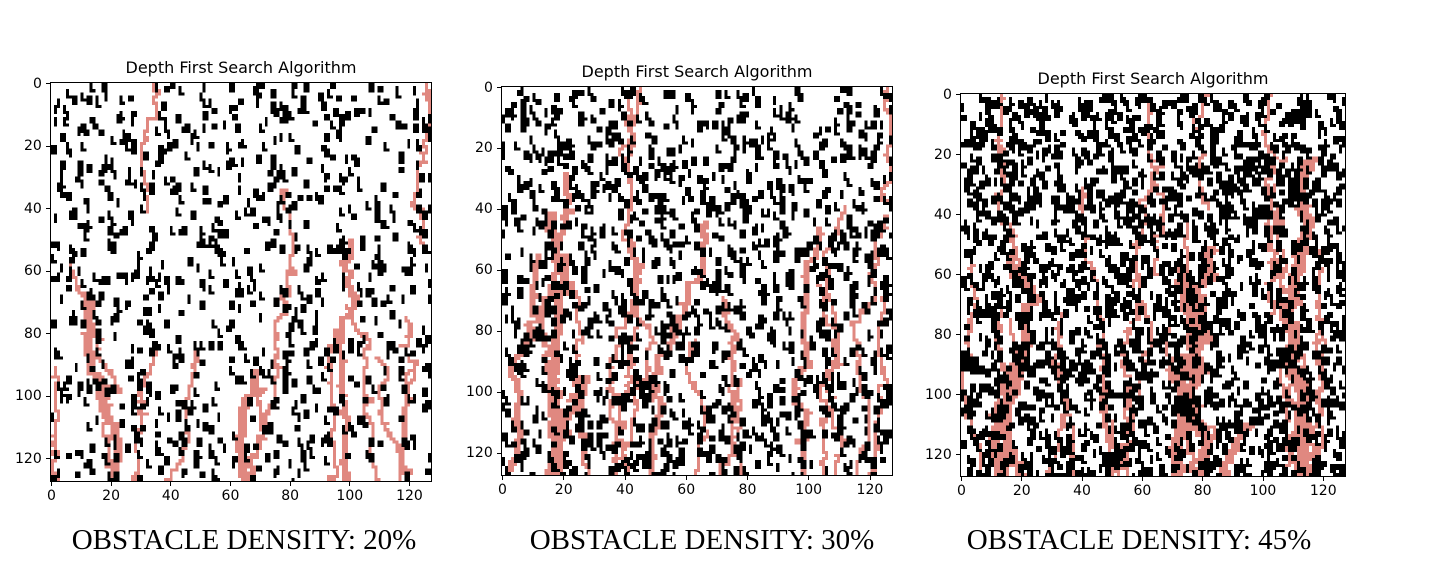 This screenshot has width=1454, height=578. I want to click on obstacle-density-caption: OBSTACLE DENSITY: 20%, so click(244, 540).